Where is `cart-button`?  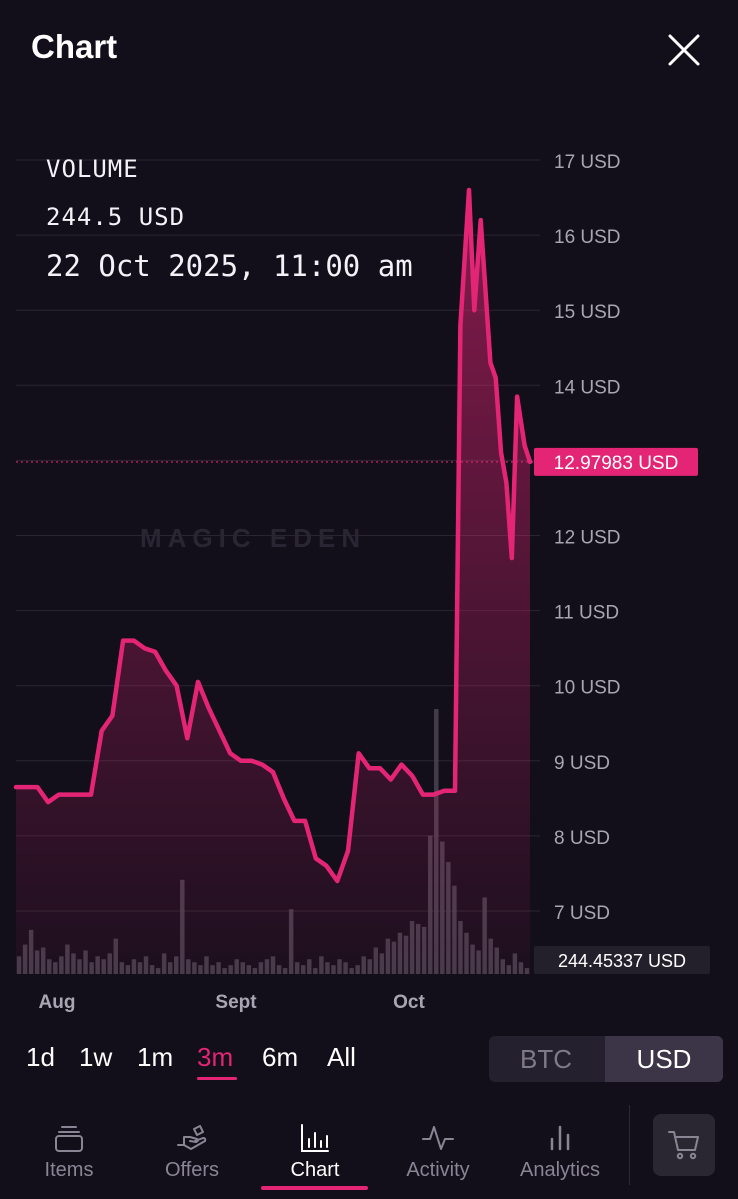
cart-button is located at coordinates (684, 1145).